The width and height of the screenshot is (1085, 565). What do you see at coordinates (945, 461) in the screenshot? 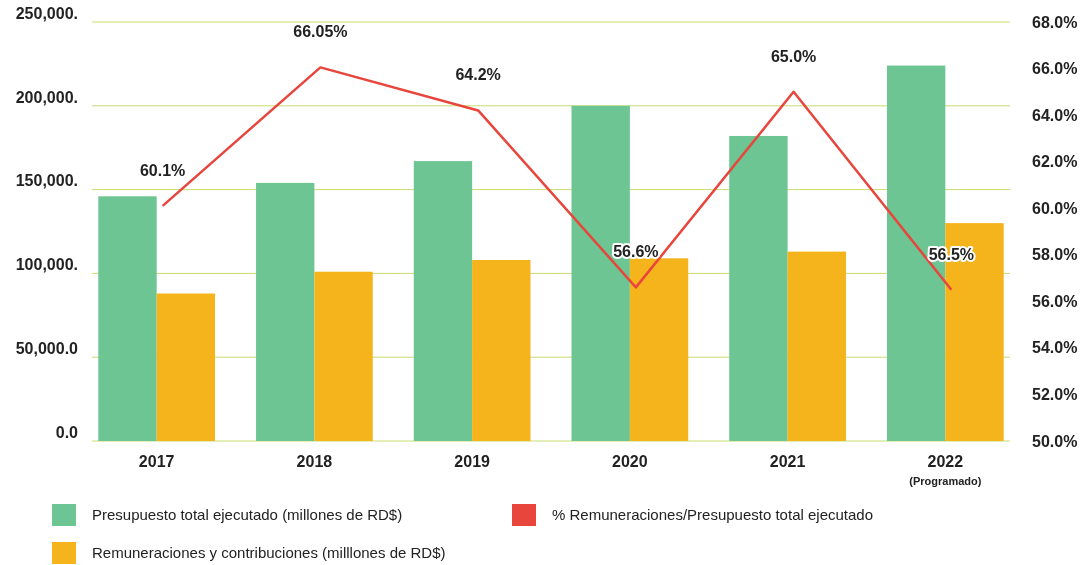
I see `x-tick-label: 2022` at bounding box center [945, 461].